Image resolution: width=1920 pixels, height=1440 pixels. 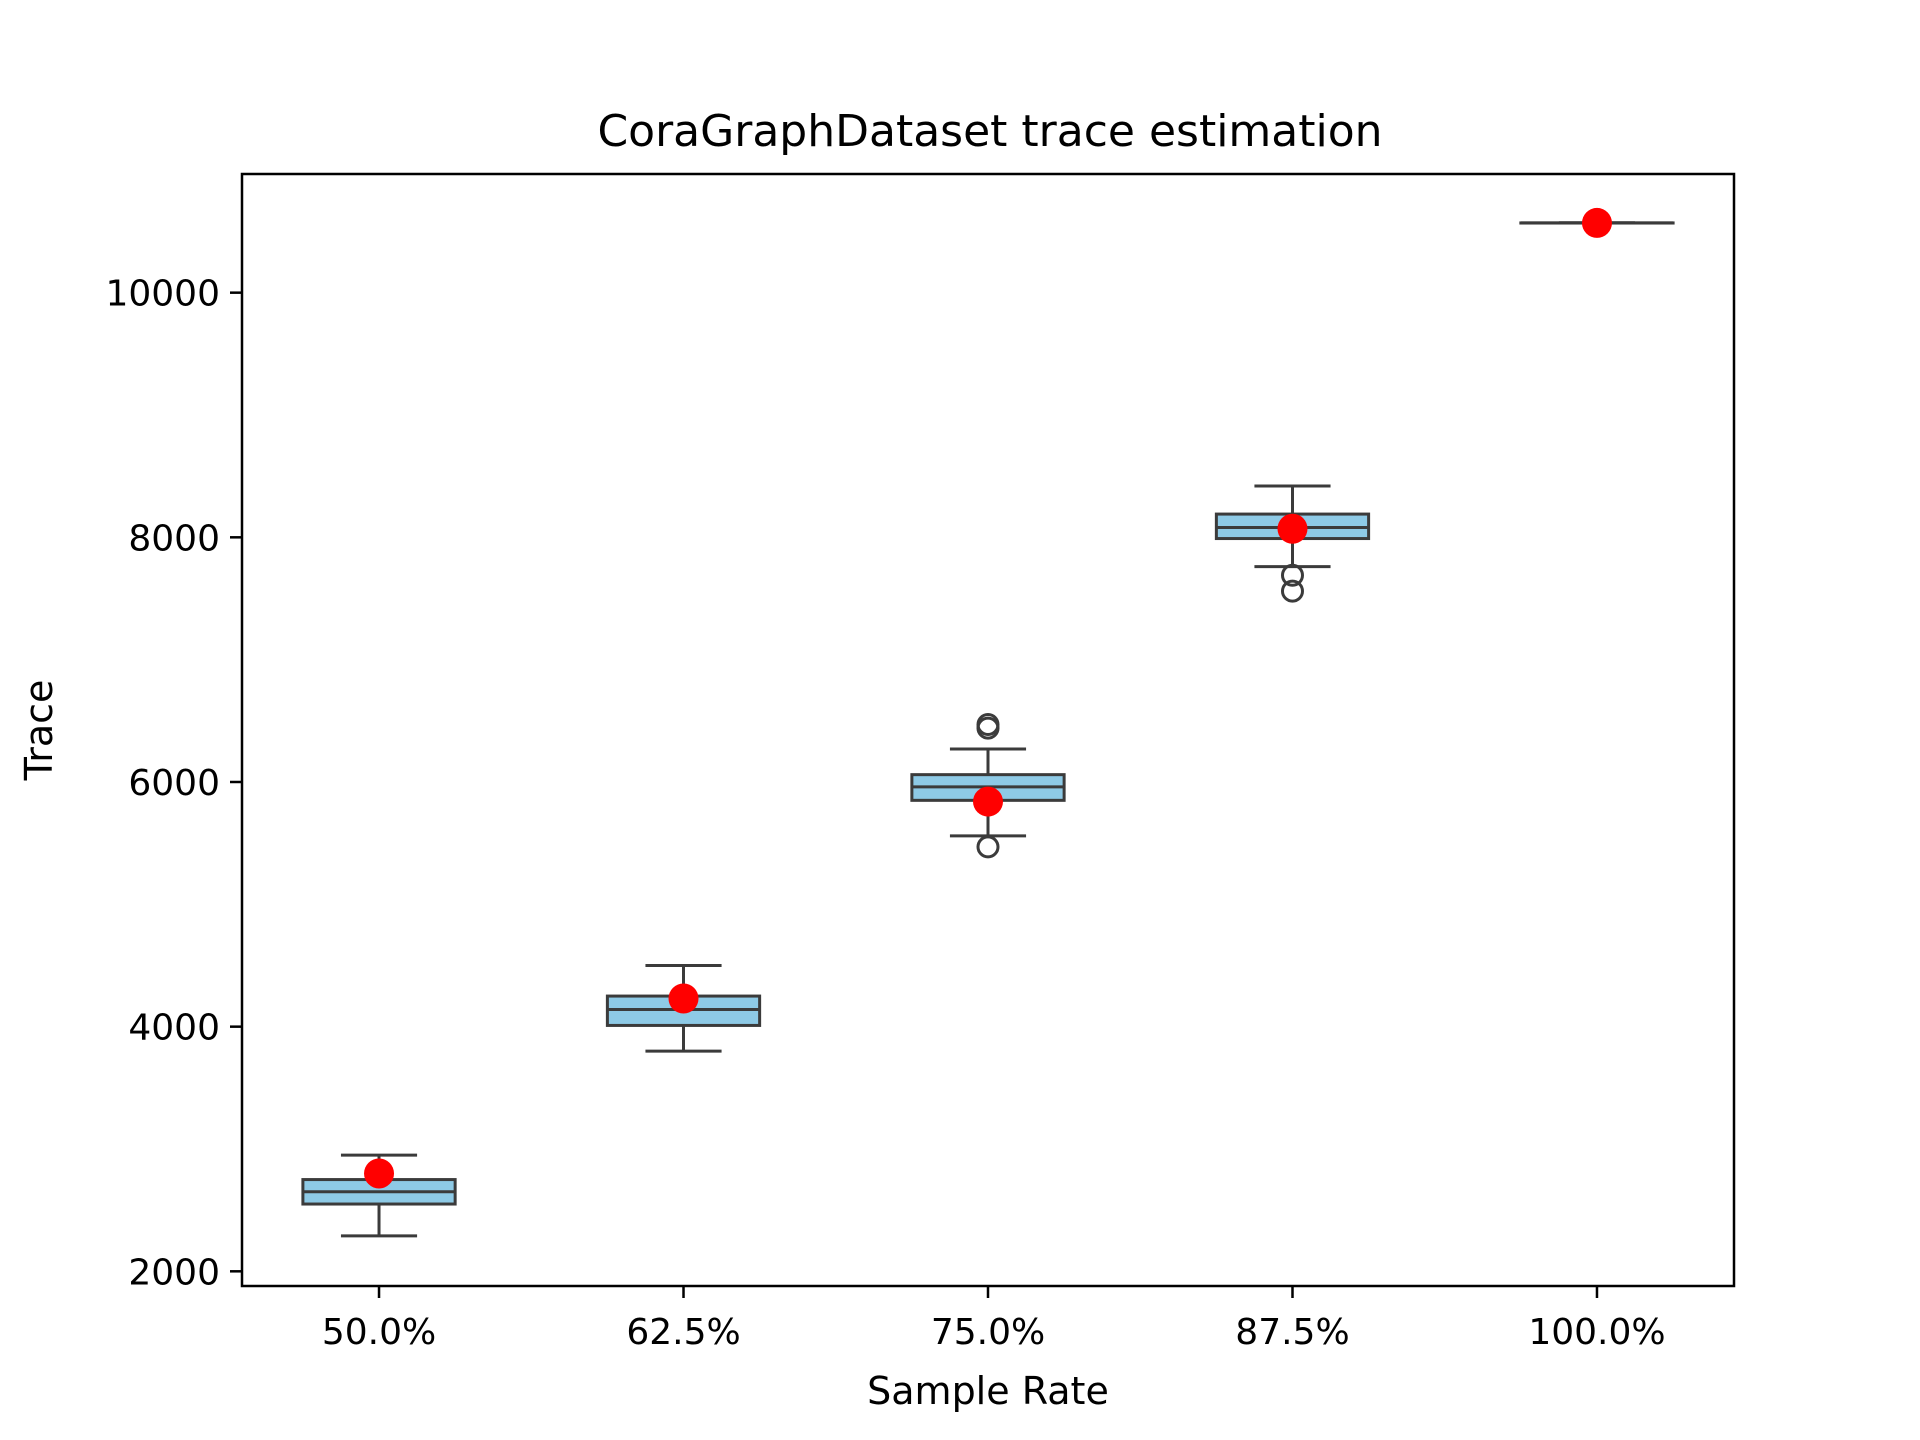 What do you see at coordinates (1596, 1332) in the screenshot?
I see `x-tick-label: 100.0%` at bounding box center [1596, 1332].